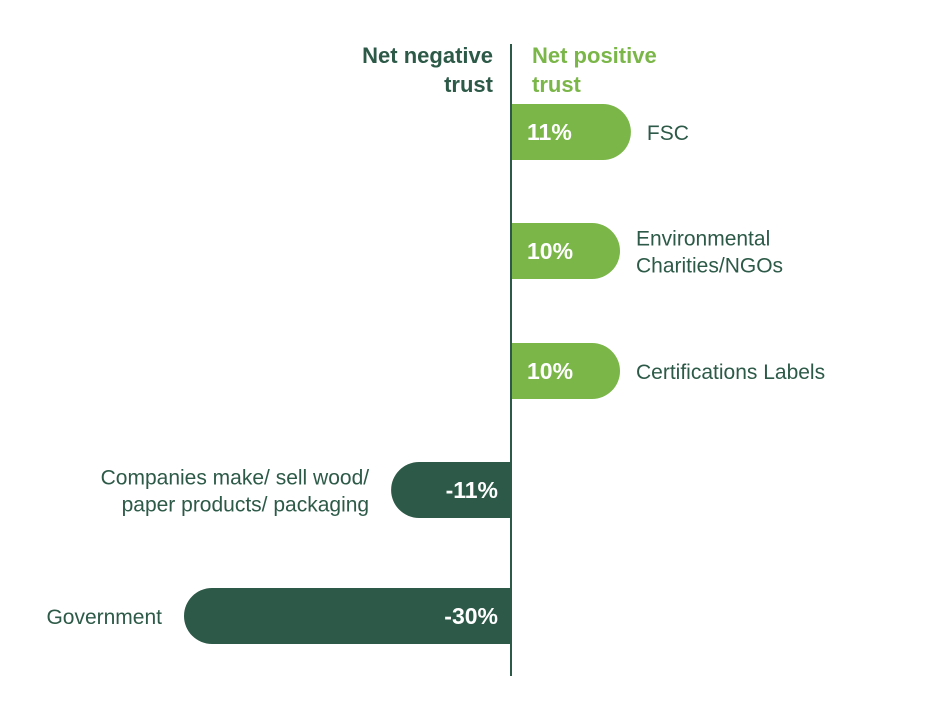 Image resolution: width=945 pixels, height=706 pixels. Describe the element at coordinates (709, 253) in the screenshot. I see `category-label: Environmental Charities/NGOs` at that location.